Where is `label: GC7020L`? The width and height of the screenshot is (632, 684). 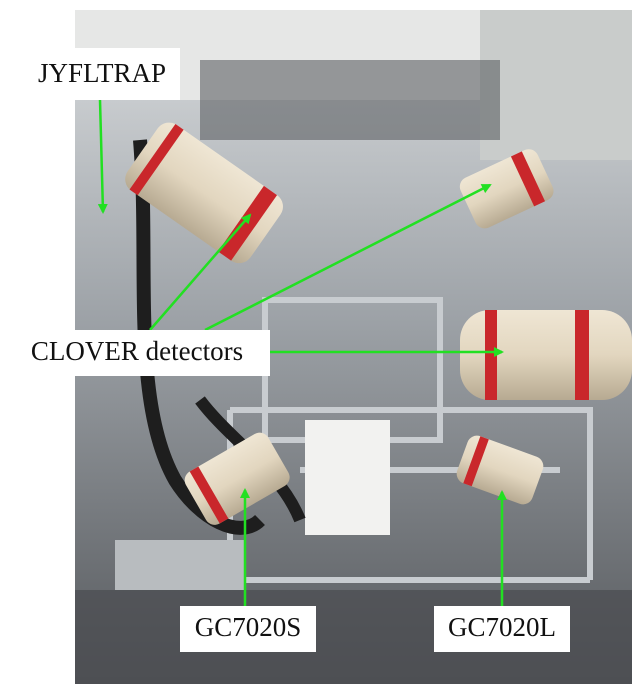 label: GC7020L is located at coordinates (502, 627).